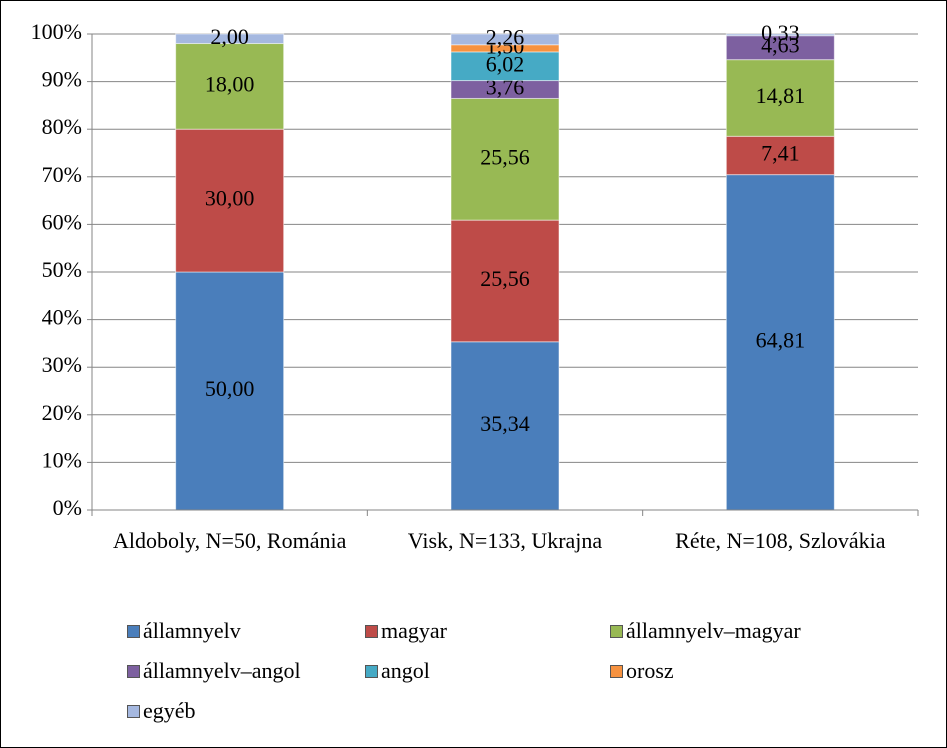  I want to click on data-label: 4,63, so click(780, 45).